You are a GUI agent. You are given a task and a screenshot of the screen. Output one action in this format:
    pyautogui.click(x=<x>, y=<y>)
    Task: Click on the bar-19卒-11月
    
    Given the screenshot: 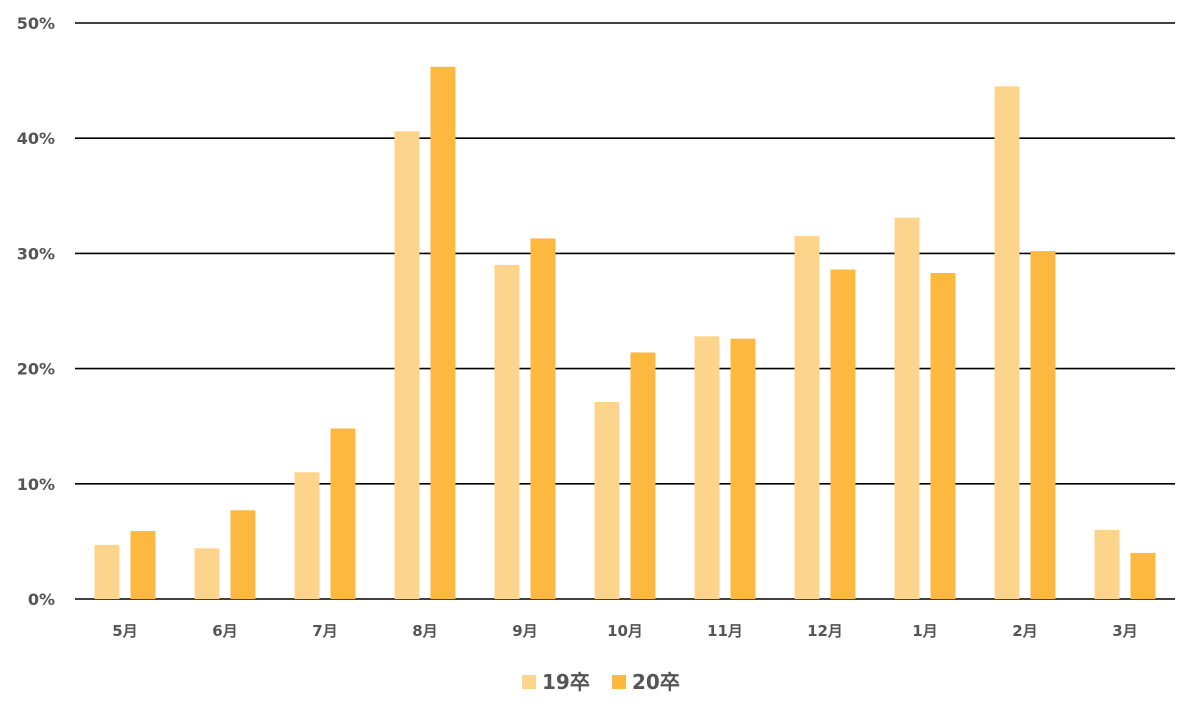 What is the action you would take?
    pyautogui.click(x=707, y=467)
    